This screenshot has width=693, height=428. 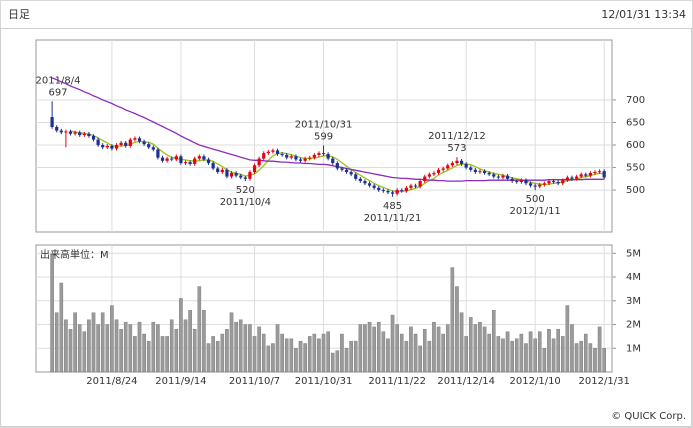 What do you see at coordinates (535, 211) in the screenshot?
I see `annotation-date: 2012/1/11` at bounding box center [535, 211].